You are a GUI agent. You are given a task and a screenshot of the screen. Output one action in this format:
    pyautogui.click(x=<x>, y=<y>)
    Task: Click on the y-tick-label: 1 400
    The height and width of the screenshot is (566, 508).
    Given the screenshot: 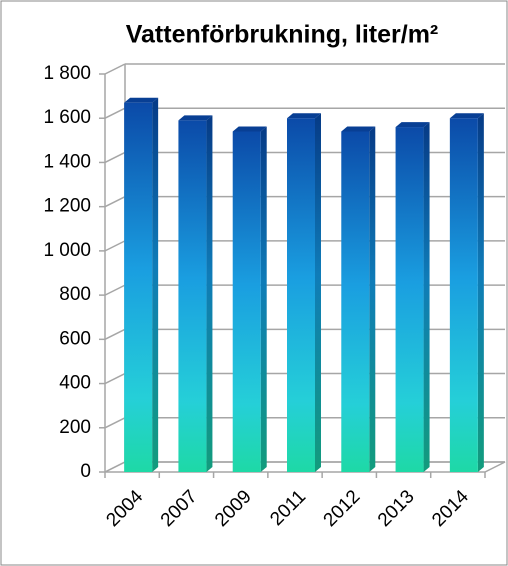 What is the action you would take?
    pyautogui.click(x=67, y=161)
    